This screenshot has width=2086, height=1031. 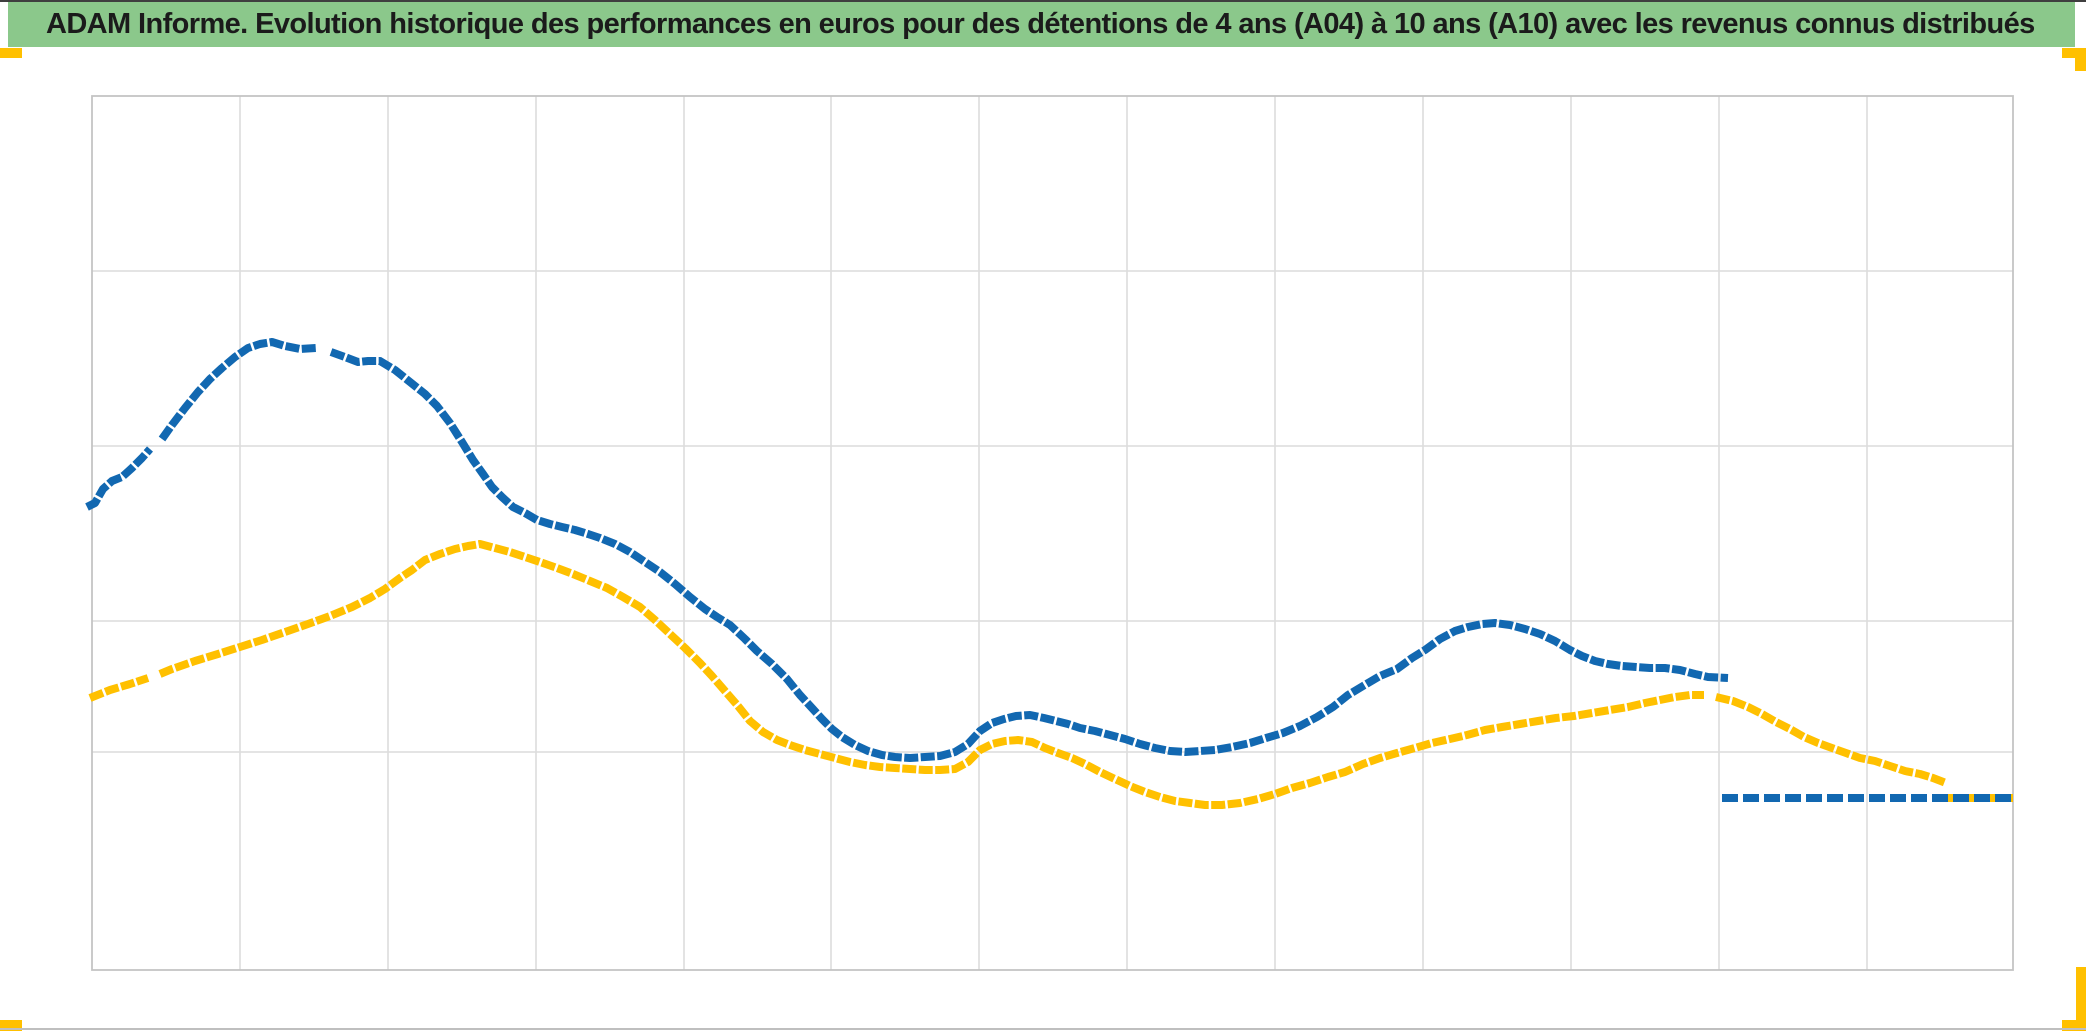 What do you see at coordinates (11, 53) in the screenshot?
I see `corner-accent-top-left` at bounding box center [11, 53].